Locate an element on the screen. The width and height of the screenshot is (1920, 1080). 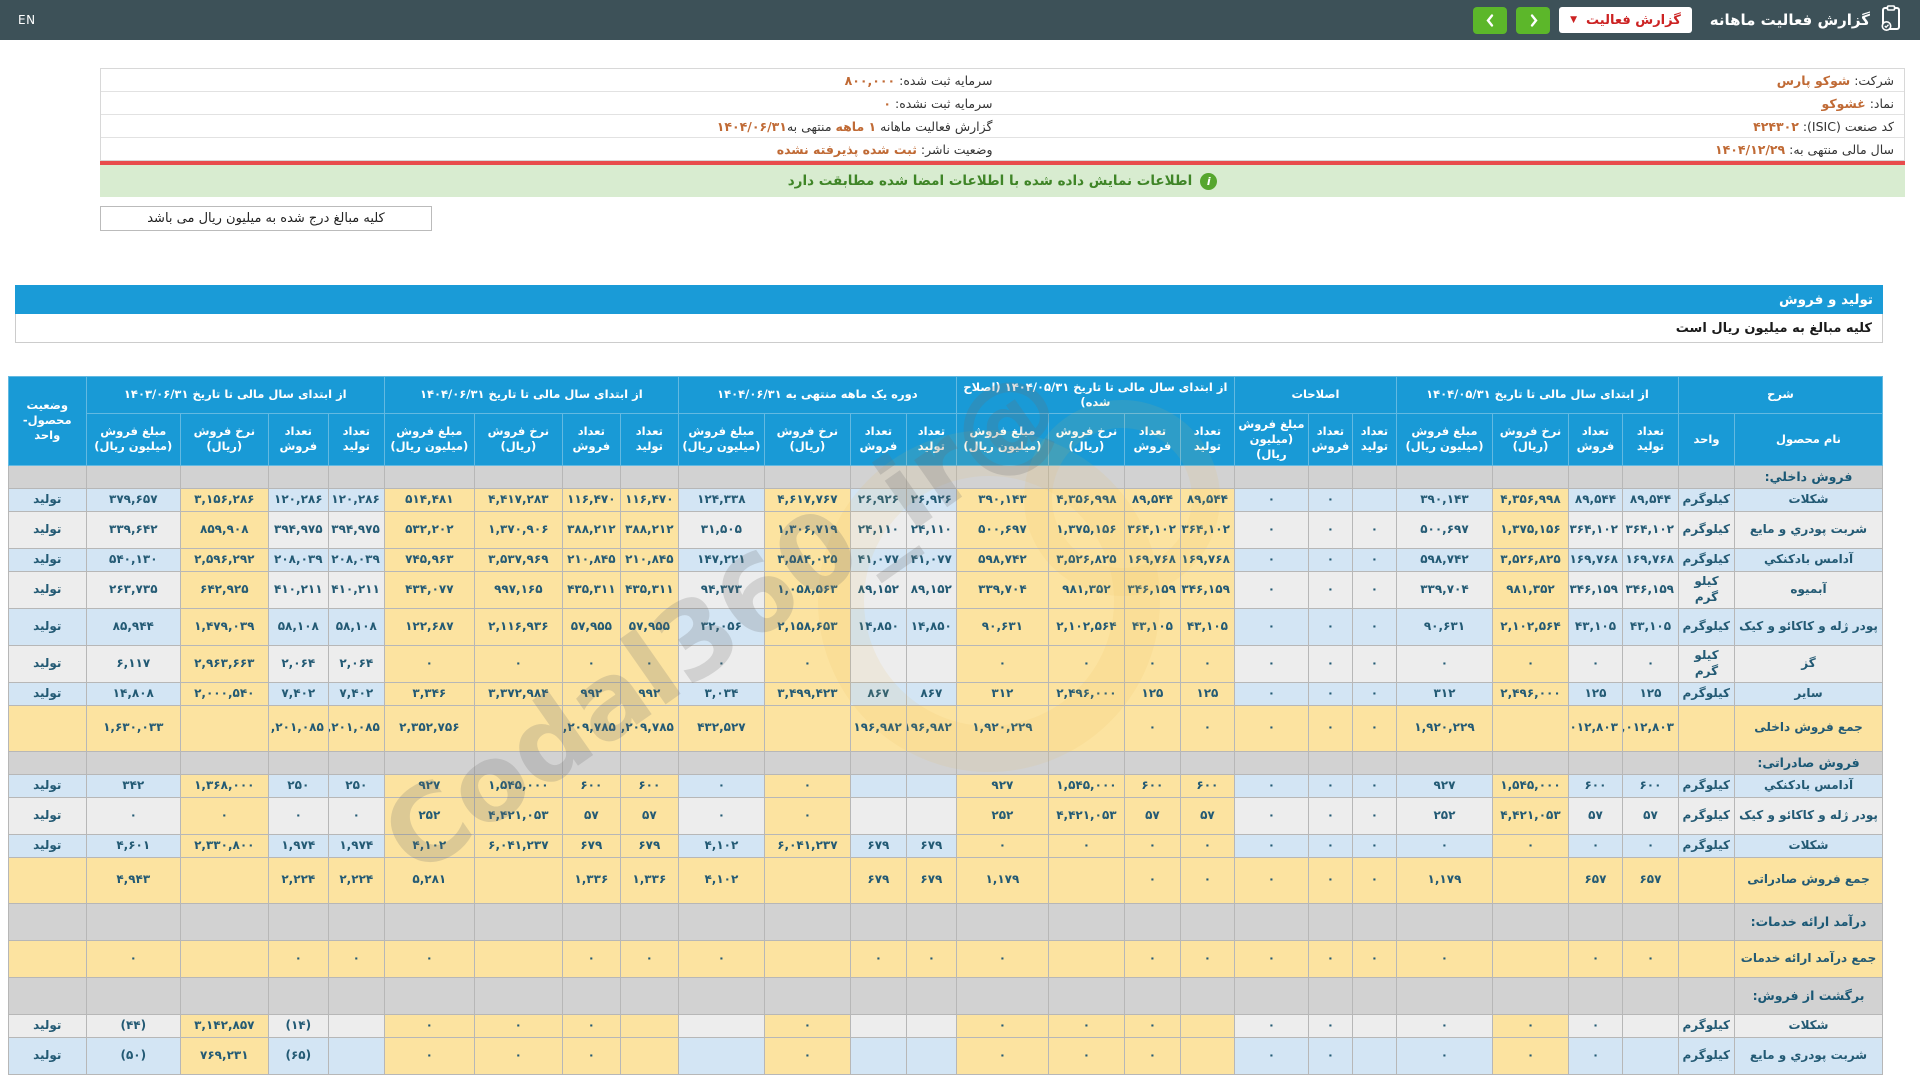
symbol-value: غشوکو is located at coordinates (1843, 103).